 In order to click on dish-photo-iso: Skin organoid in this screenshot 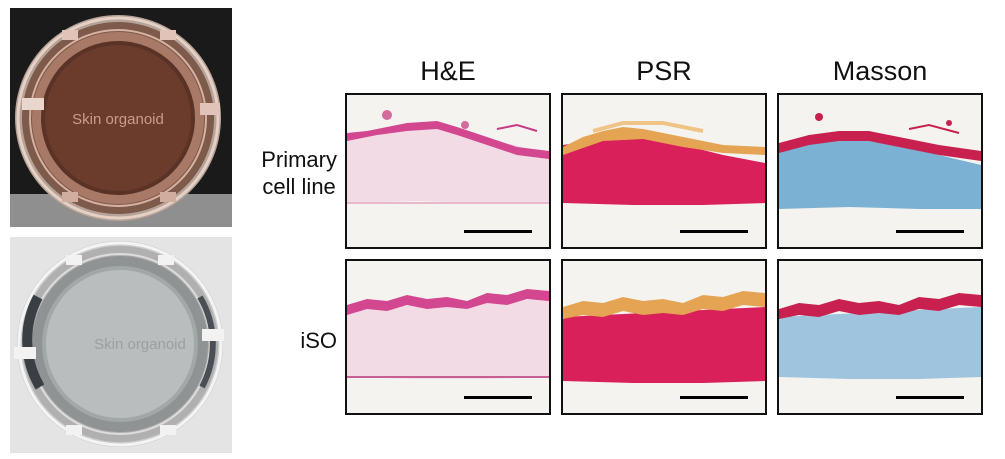, I will do `click(121, 345)`.